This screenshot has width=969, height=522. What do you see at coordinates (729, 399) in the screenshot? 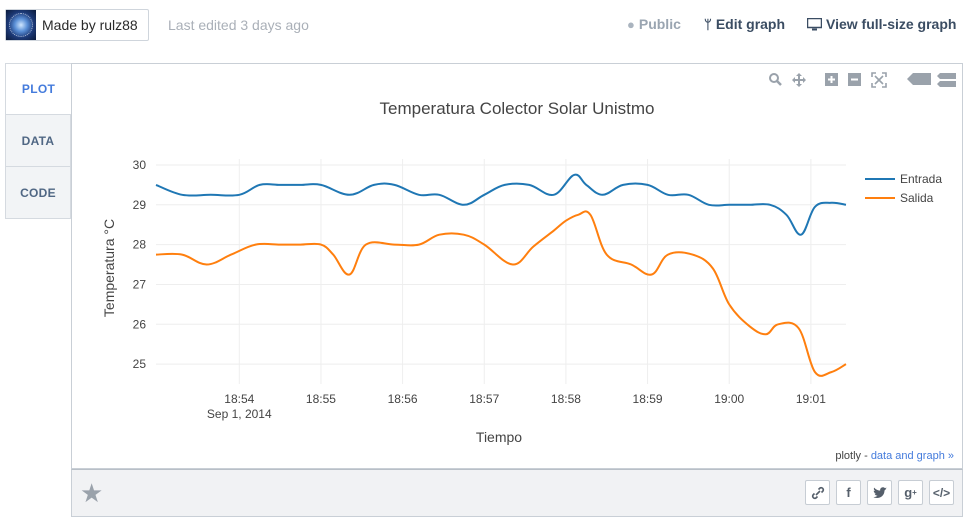
I see `x-tick-label: 19:00` at bounding box center [729, 399].